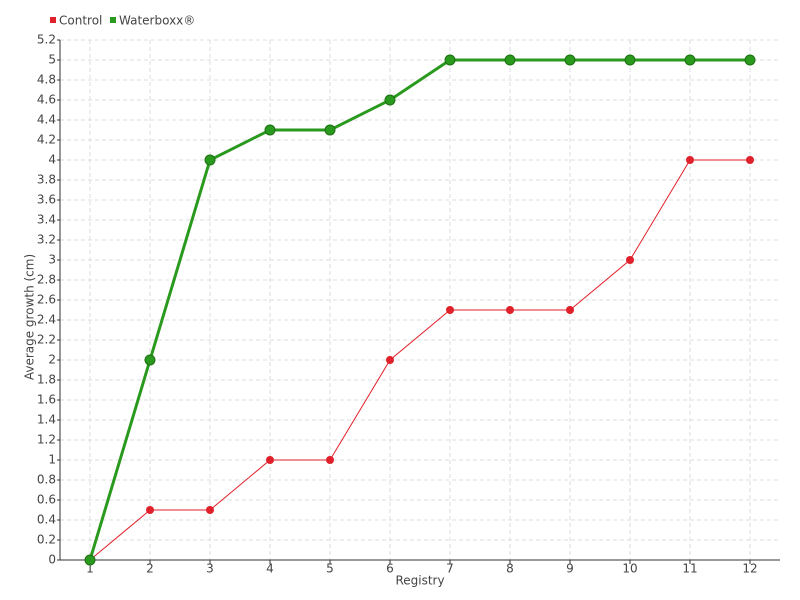  Describe the element at coordinates (46, 140) in the screenshot. I see `y-tick-label: 4.2` at that location.